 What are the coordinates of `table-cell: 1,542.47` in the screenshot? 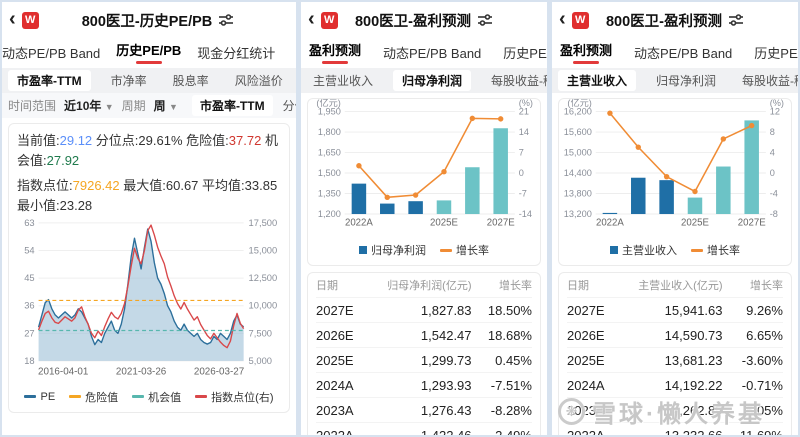 It's located at (446, 335).